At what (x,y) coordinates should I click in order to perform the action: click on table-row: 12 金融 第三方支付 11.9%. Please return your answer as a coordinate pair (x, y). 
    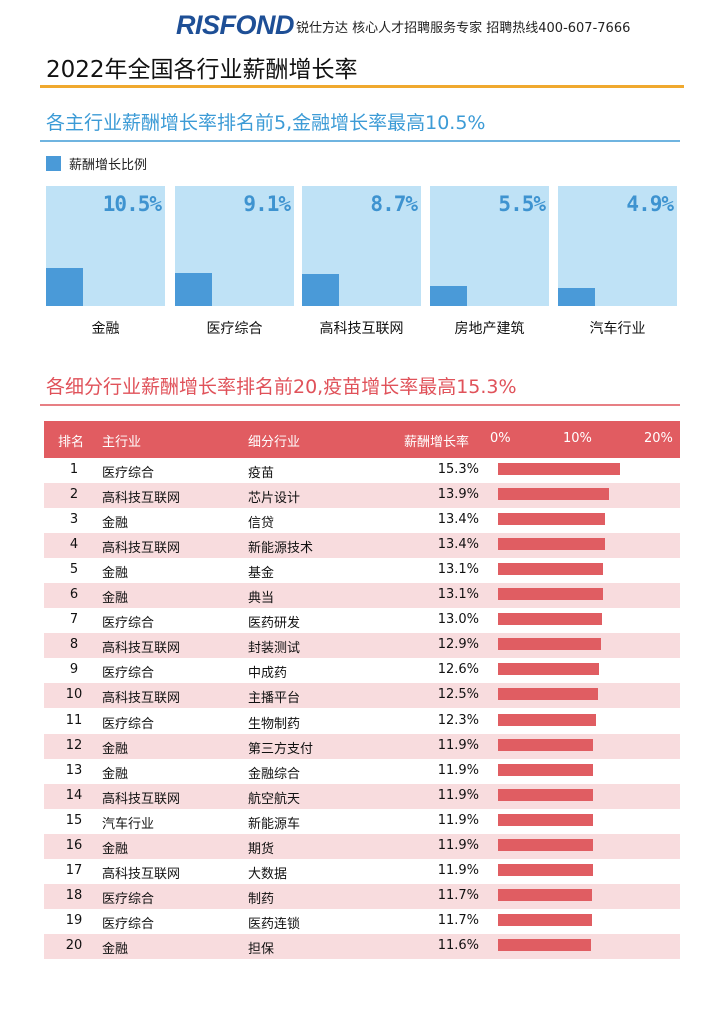
    Looking at the image, I should click on (362, 746).